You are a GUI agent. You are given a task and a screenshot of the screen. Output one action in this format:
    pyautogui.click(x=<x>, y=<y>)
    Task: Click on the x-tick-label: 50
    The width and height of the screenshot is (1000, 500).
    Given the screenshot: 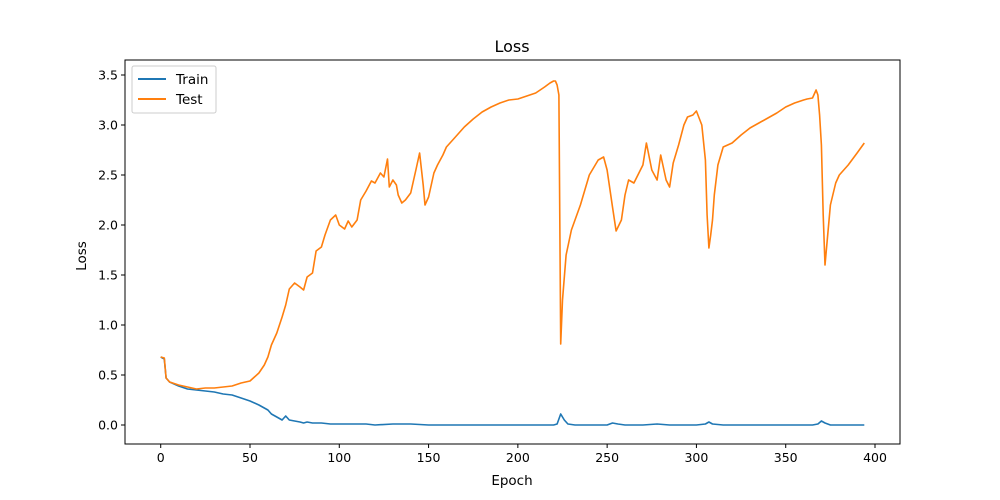 What is the action you would take?
    pyautogui.click(x=250, y=457)
    